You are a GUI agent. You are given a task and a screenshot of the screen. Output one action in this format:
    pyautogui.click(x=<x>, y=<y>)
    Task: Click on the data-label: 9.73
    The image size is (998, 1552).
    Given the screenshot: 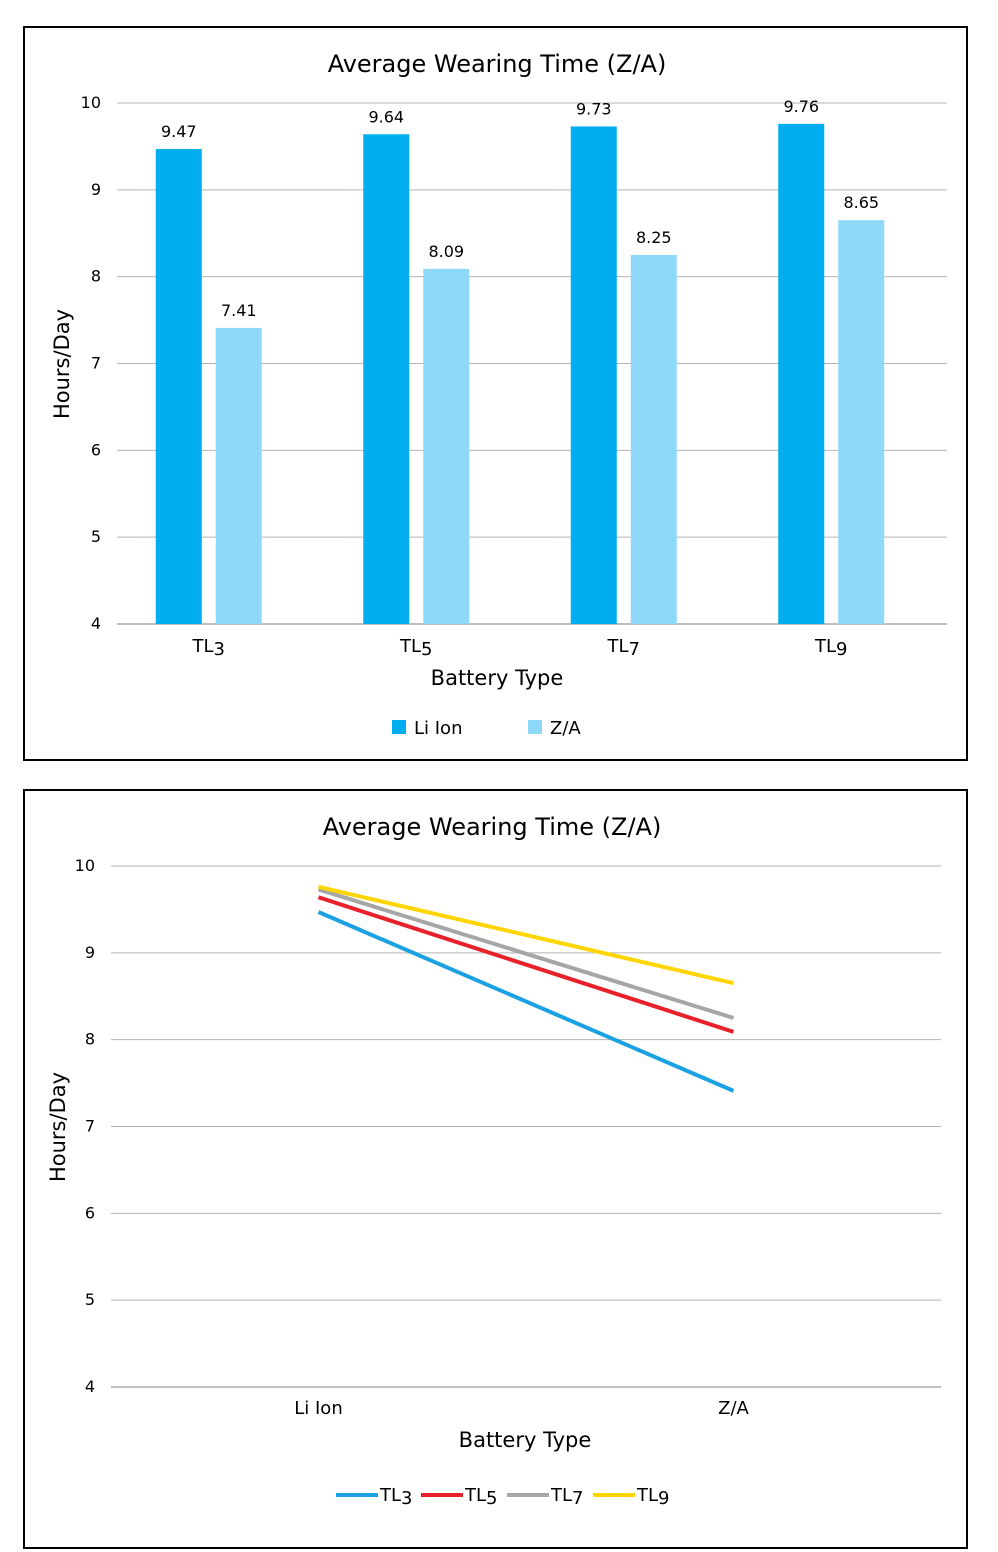 What is the action you would take?
    pyautogui.click(x=594, y=108)
    